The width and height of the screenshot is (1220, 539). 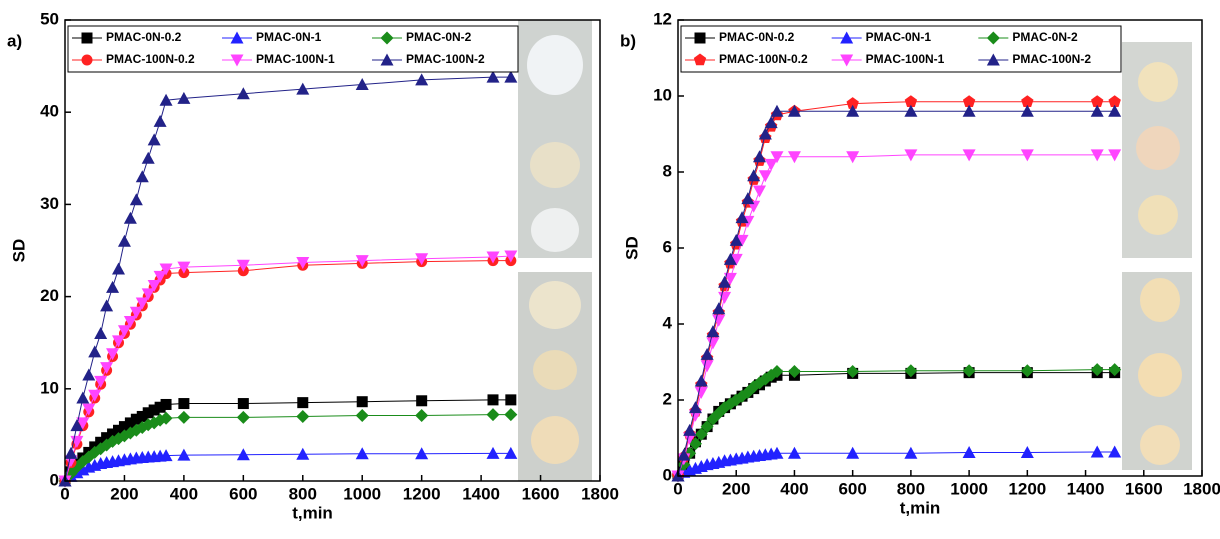 I want to click on y-tick-label: 6, so click(x=667, y=246).